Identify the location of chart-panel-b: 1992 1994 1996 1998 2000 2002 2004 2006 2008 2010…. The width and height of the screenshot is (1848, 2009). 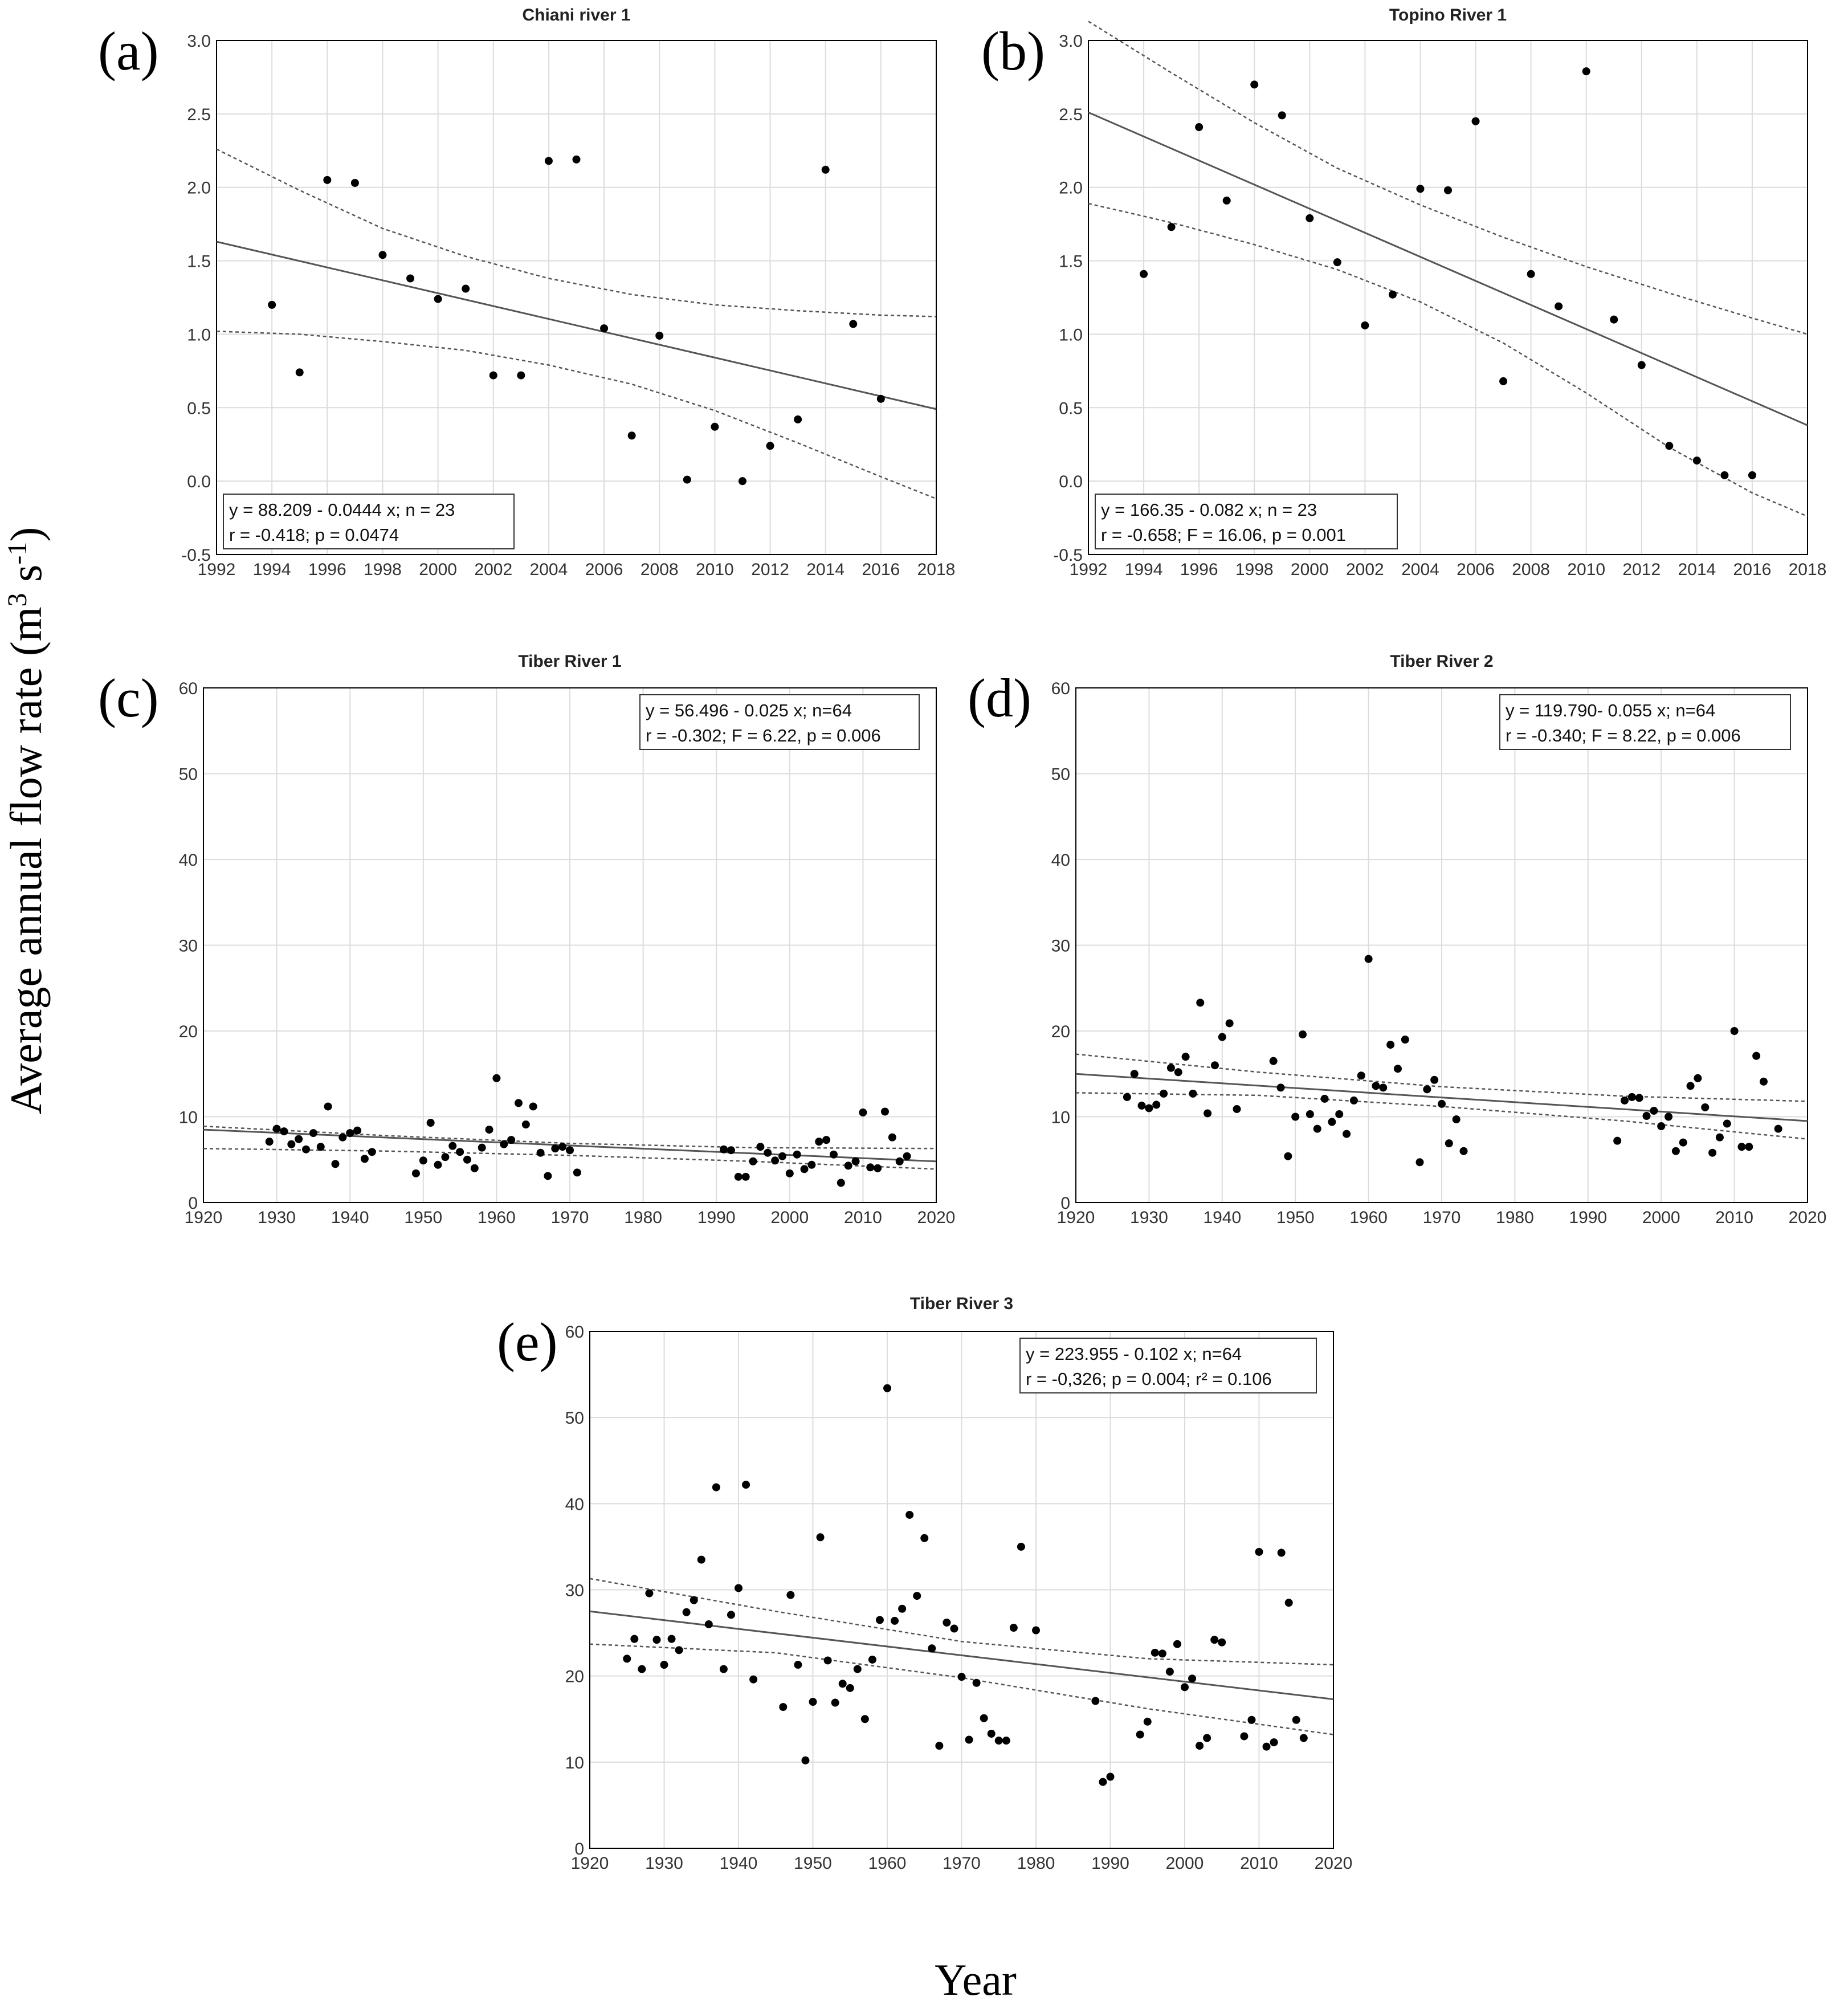
(1403, 292).